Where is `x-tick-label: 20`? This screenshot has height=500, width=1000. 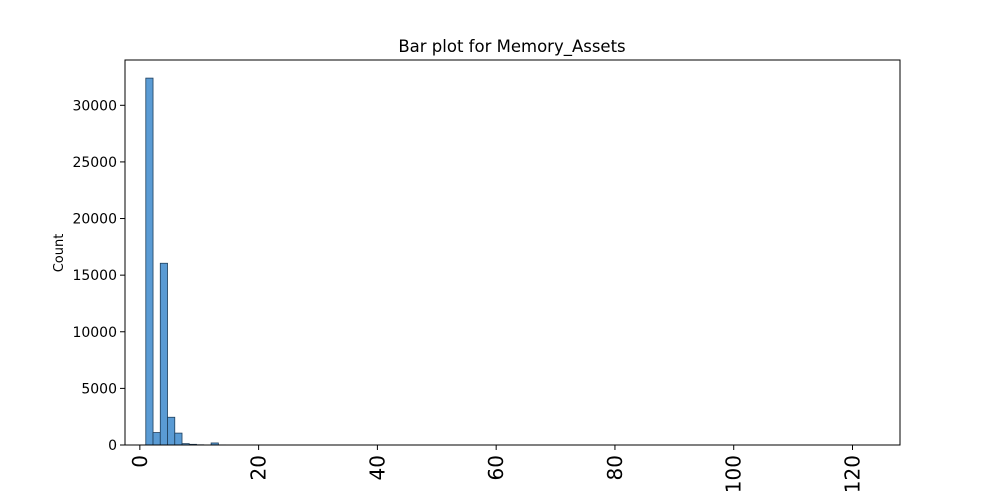 x-tick-label: 20 is located at coordinates (259, 467).